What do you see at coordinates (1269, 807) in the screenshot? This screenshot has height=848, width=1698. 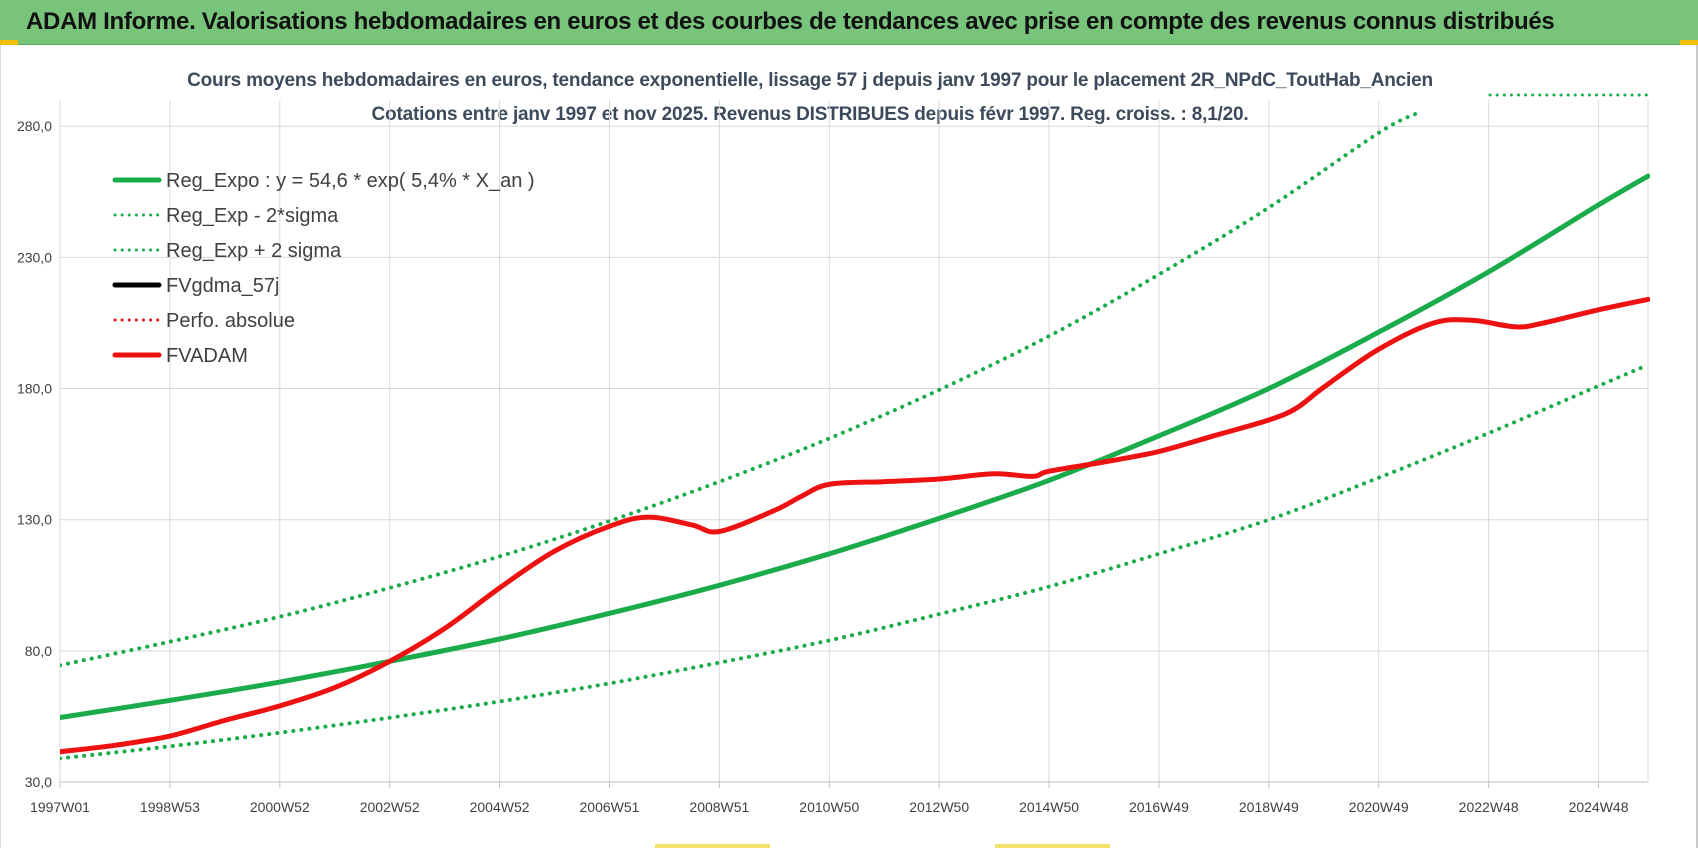 I see `x-tick-label: 2018W49` at bounding box center [1269, 807].